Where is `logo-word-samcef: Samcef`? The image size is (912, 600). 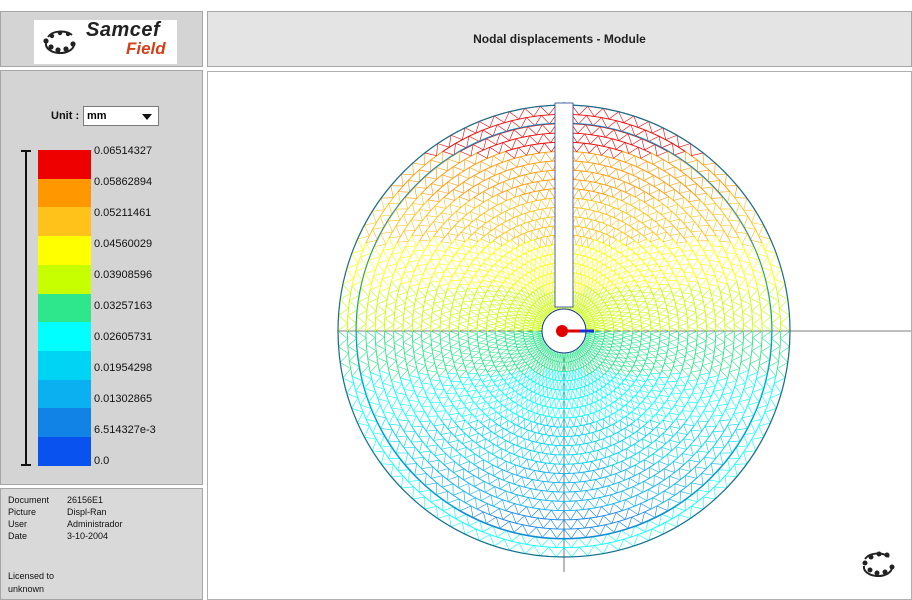 logo-word-samcef: Samcef is located at coordinates (123, 30).